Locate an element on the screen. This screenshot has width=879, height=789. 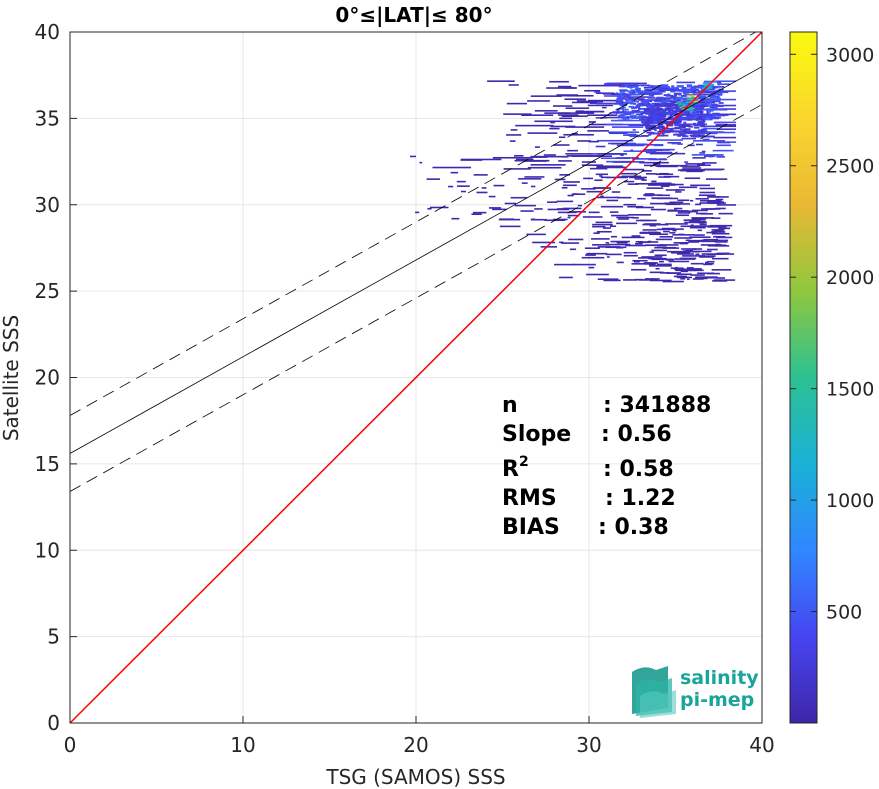
y-tick-label: 30 is located at coordinates (47, 205).